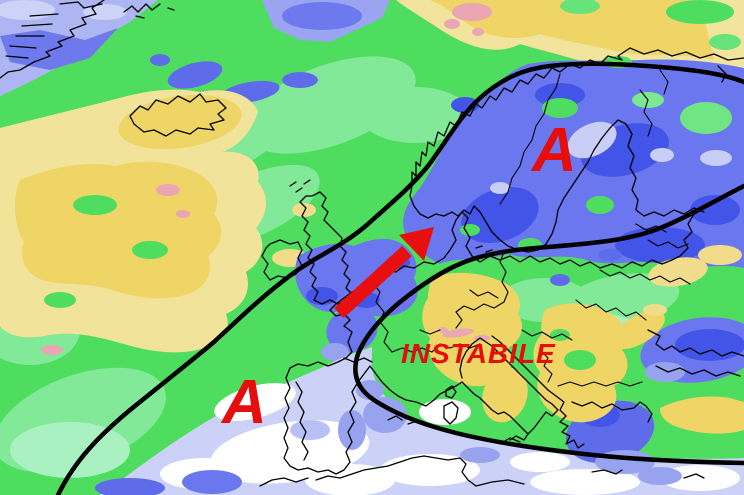 The height and width of the screenshot is (495, 744). I want to click on high-pressure-label-atlantic: A, so click(244, 402).